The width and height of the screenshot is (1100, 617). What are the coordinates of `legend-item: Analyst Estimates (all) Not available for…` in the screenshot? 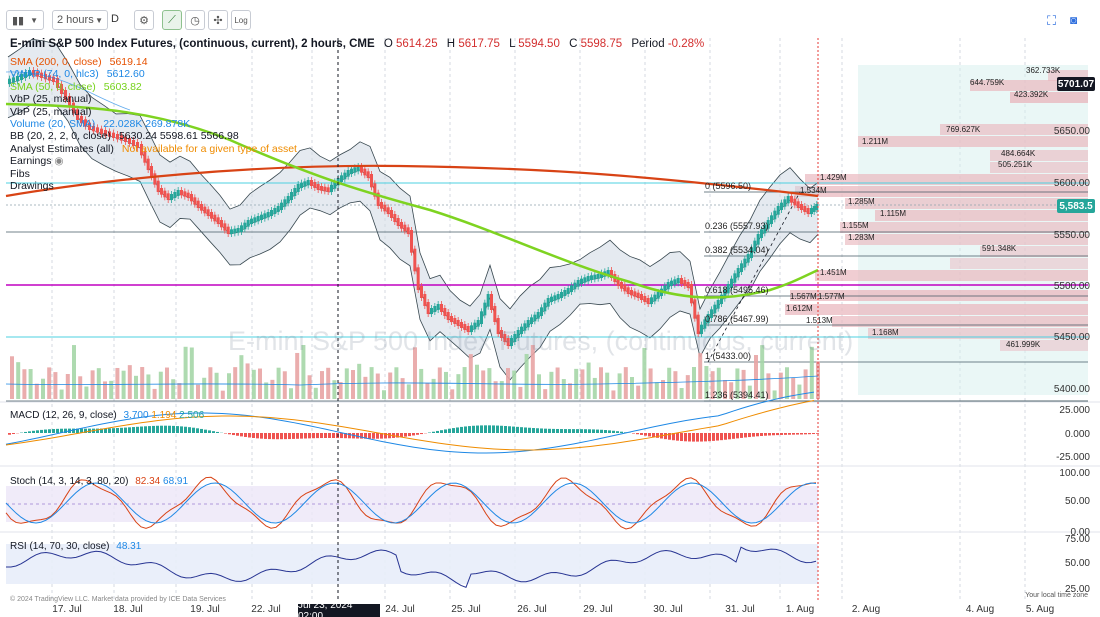 It's located at (153, 149).